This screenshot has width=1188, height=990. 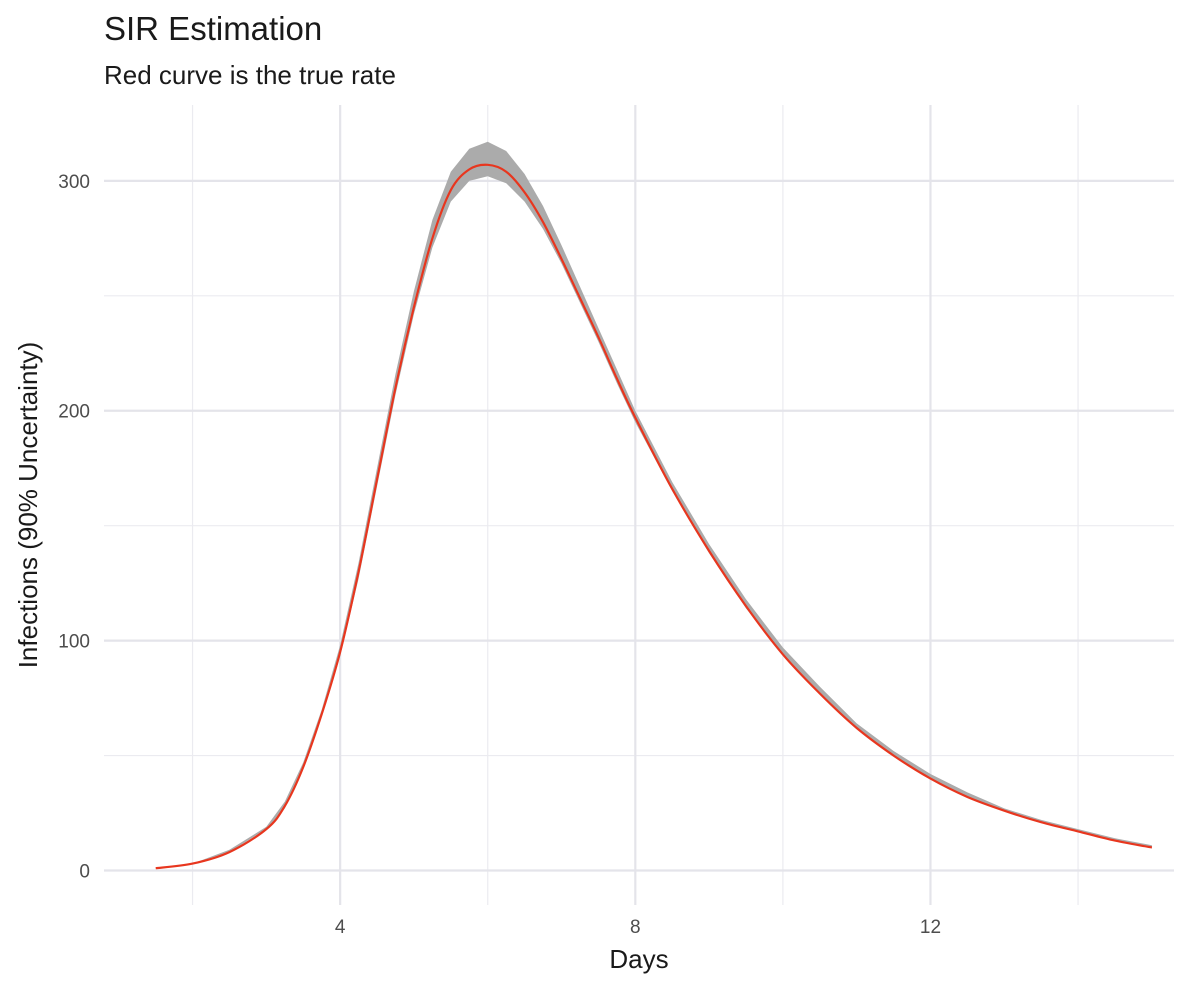 I want to click on x-axis-title: Days, so click(x=638, y=959).